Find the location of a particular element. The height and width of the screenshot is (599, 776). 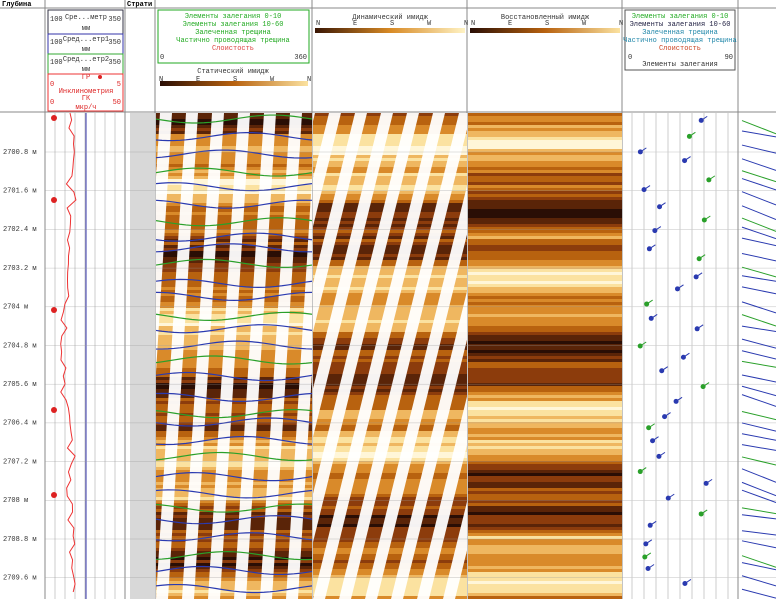

depth-label: 2705.6 м is located at coordinates (20, 385).